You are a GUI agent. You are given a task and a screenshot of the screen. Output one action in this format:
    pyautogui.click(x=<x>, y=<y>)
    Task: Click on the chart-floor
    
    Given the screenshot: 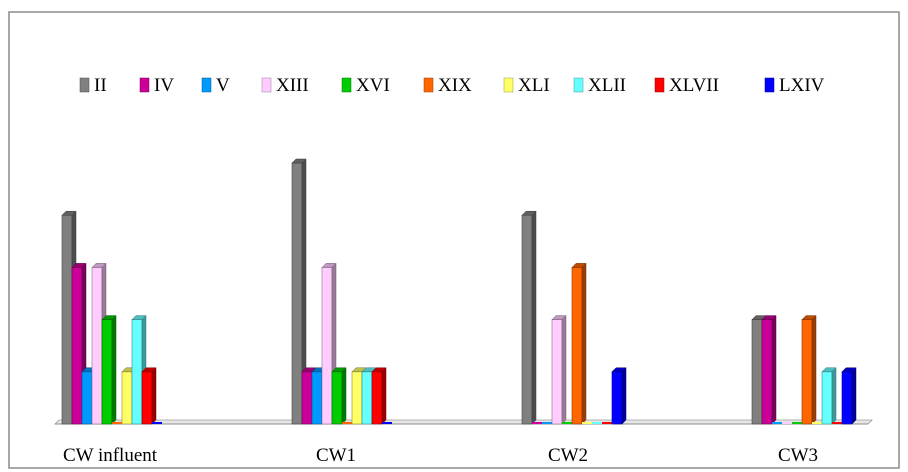 What is the action you would take?
    pyautogui.click(x=463, y=422)
    